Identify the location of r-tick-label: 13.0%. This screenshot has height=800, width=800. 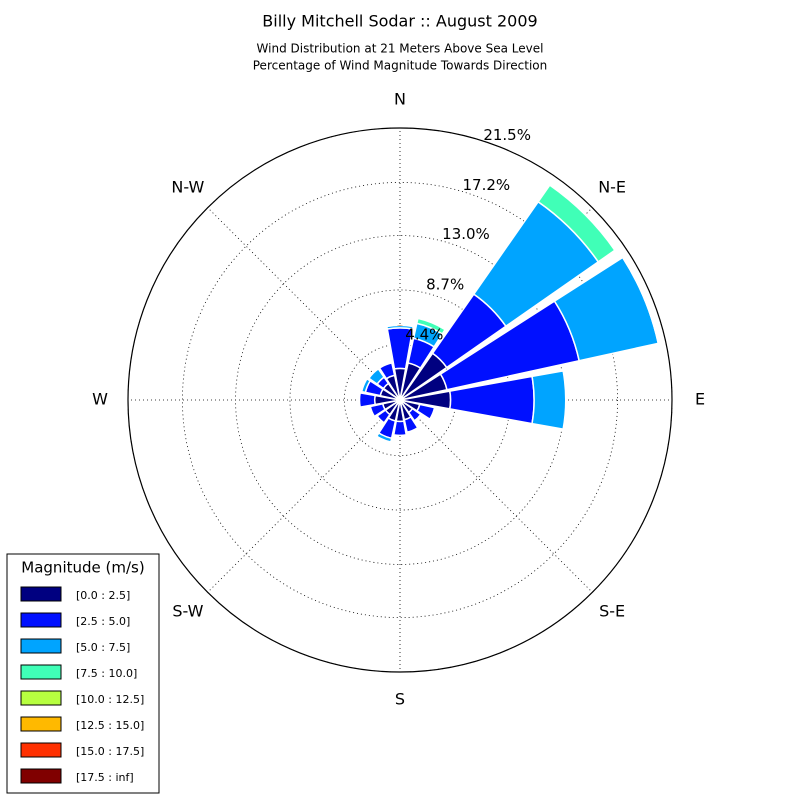
(466, 234).